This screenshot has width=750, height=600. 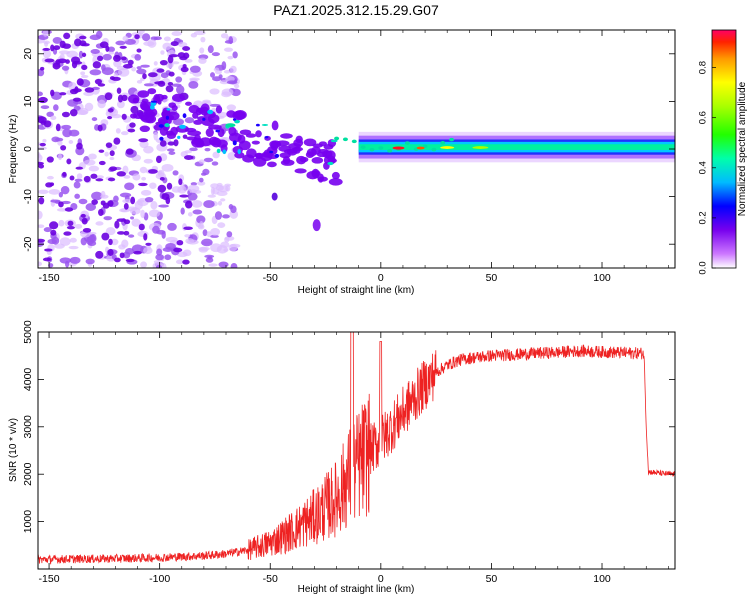 What do you see at coordinates (602, 579) in the screenshot?
I see `snr-xtick-label: 100` at bounding box center [602, 579].